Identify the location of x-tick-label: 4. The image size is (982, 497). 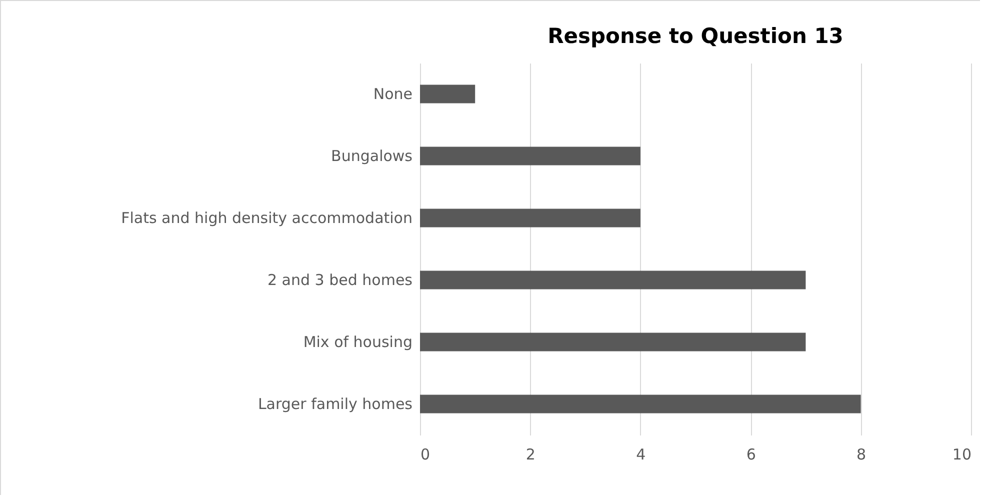
(641, 455).